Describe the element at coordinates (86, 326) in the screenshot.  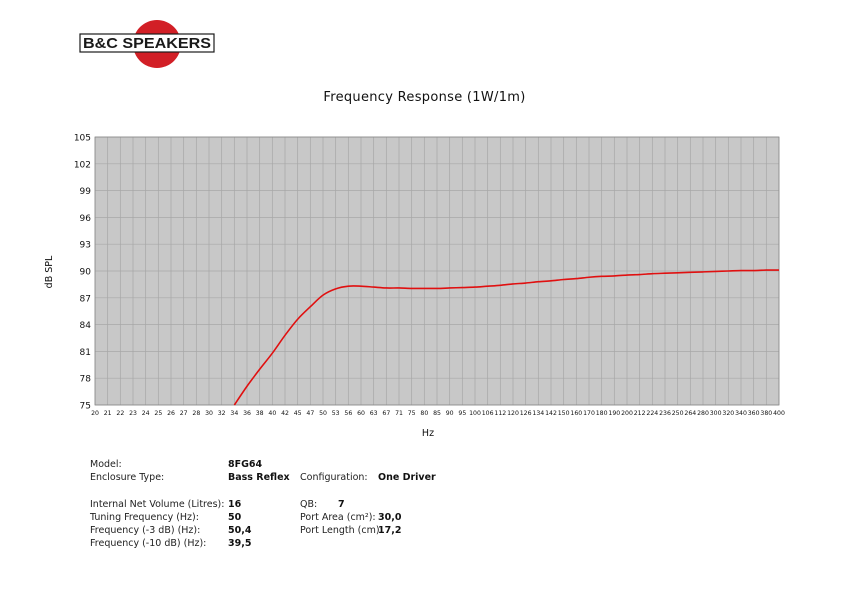
I see `y-tick-label: 84` at that location.